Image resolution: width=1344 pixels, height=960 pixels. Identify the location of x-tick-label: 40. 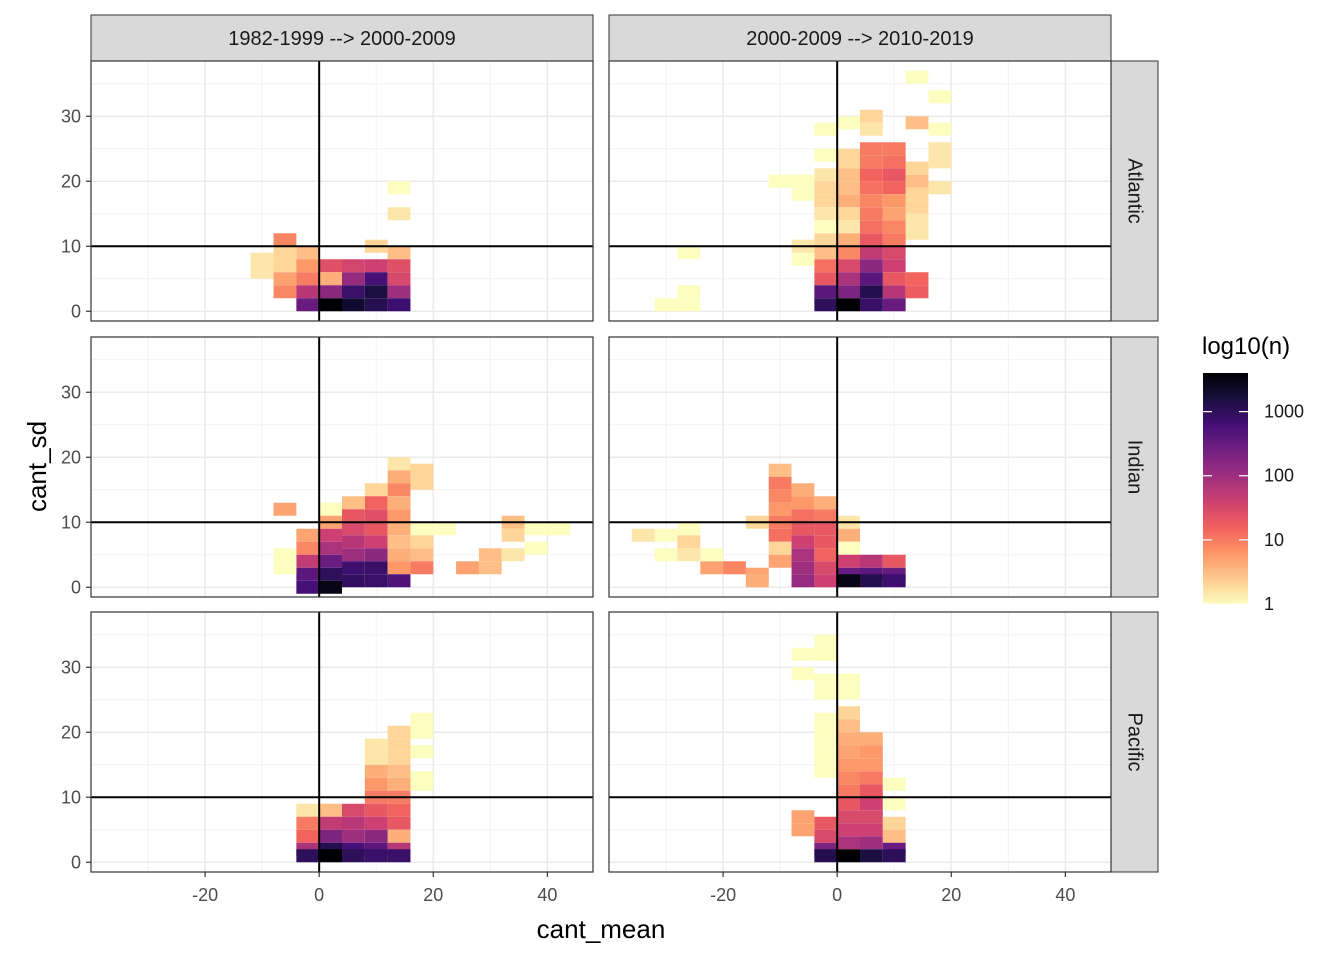
(1065, 895).